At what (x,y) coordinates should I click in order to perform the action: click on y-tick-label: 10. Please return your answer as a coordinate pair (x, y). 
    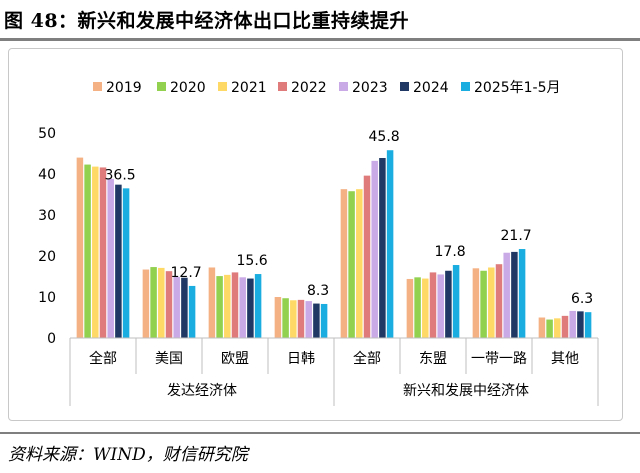
    Looking at the image, I should click on (47, 298).